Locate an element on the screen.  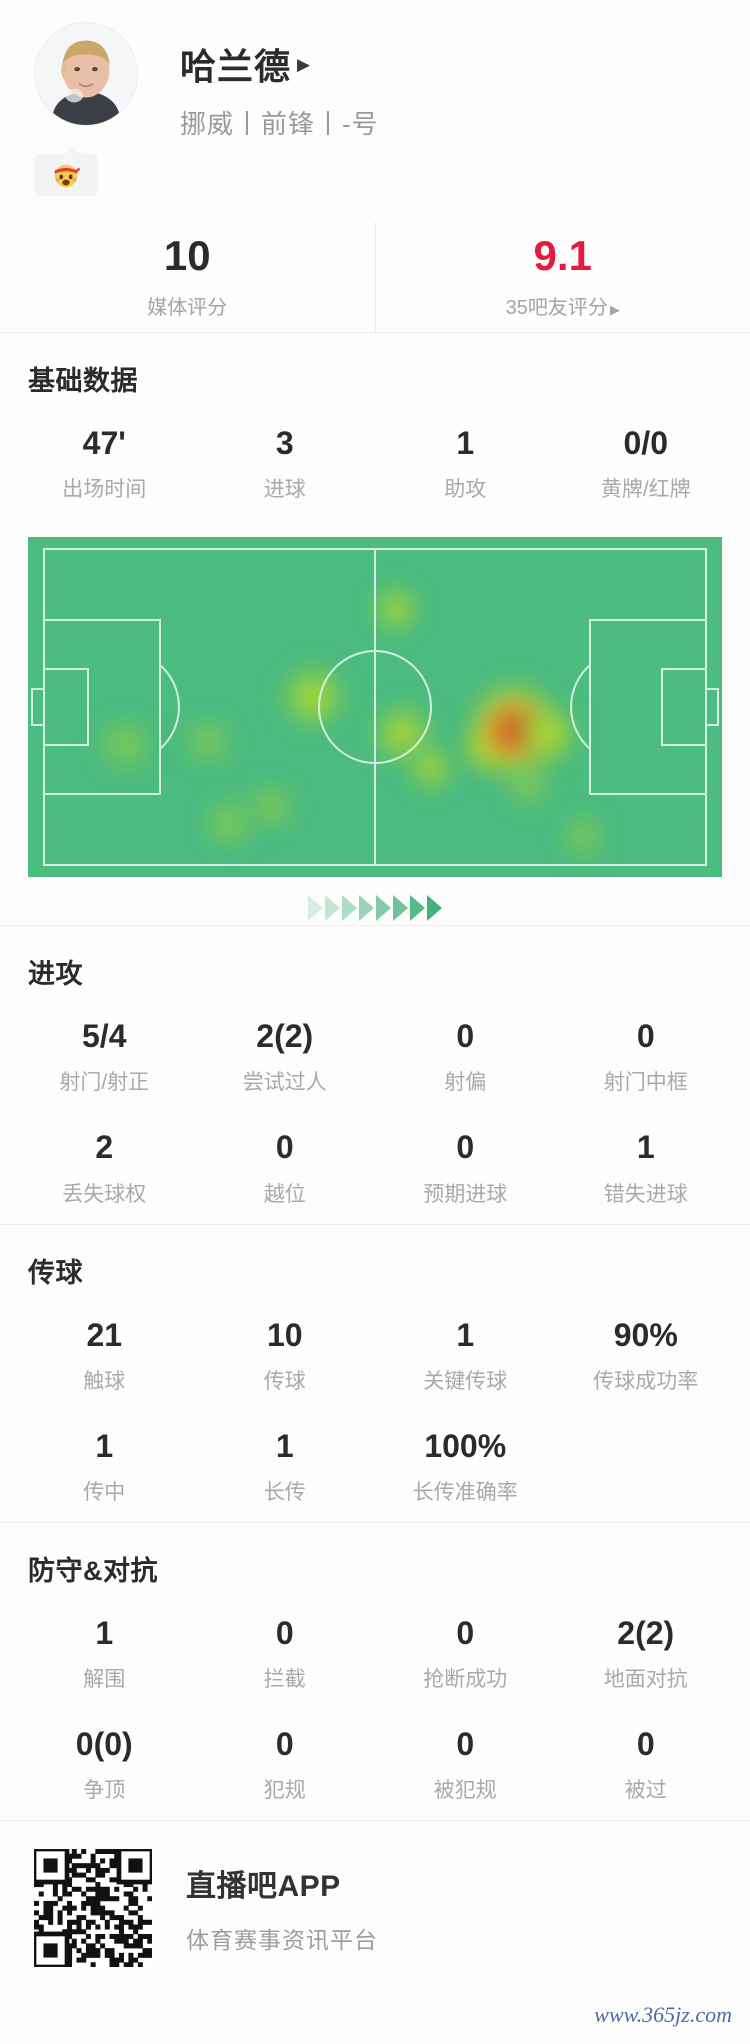
stat-cell: 1 长传 is located at coordinates (285, 1466).